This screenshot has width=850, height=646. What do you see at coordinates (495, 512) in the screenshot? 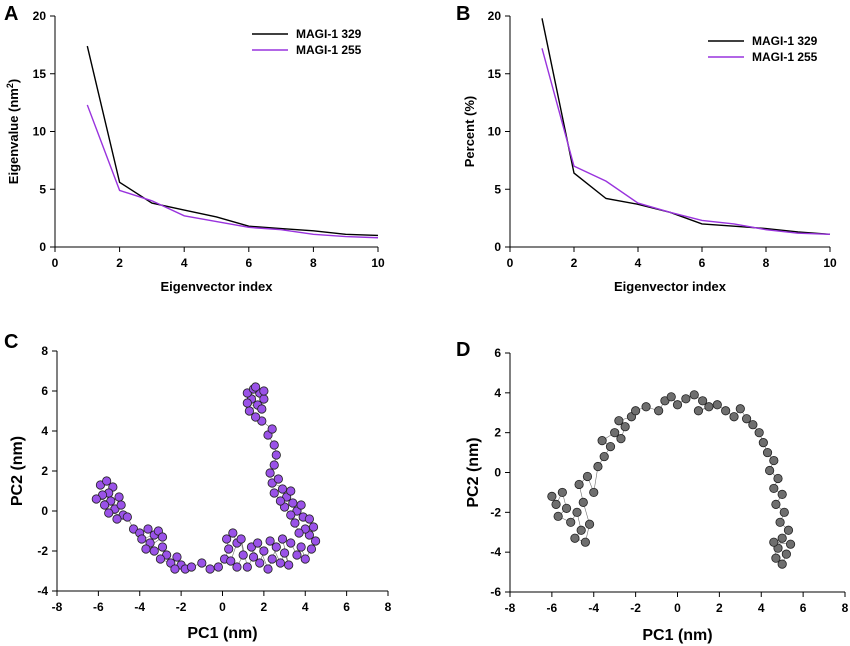
I see `panel-d-y-tick-label: -2` at bounding box center [495, 512].